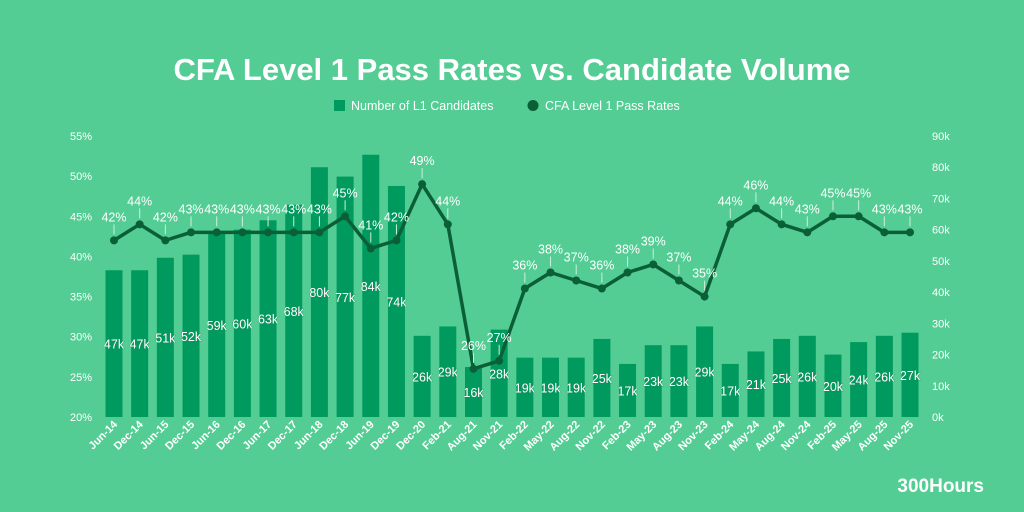 The width and height of the screenshot is (1024, 512). I want to click on left-axis-tick: 55%, so click(81, 137).